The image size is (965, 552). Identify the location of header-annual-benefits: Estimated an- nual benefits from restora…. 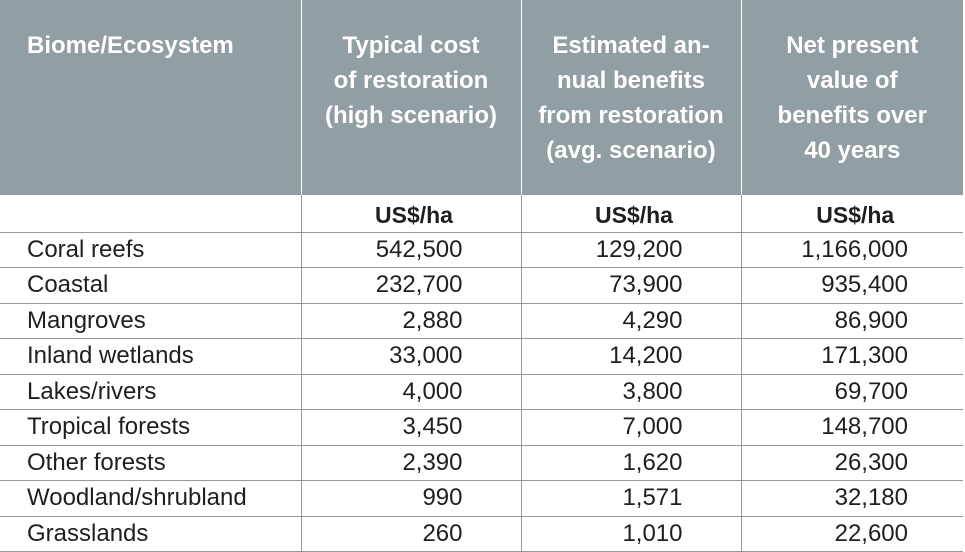
(630, 97).